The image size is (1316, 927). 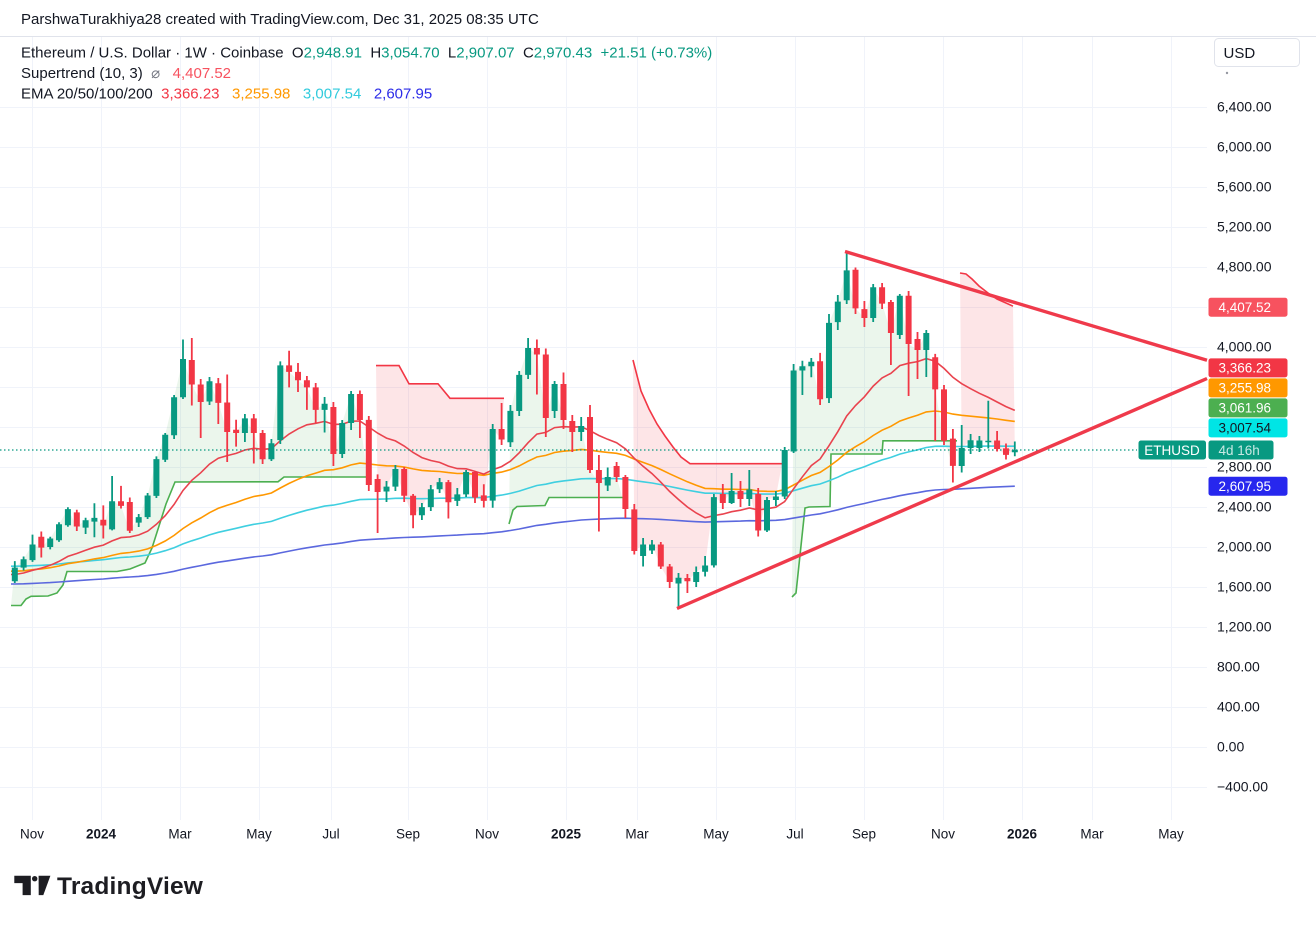 What do you see at coordinates (1245, 408) in the screenshot?
I see `svg-text: 3,061.96` at bounding box center [1245, 408].